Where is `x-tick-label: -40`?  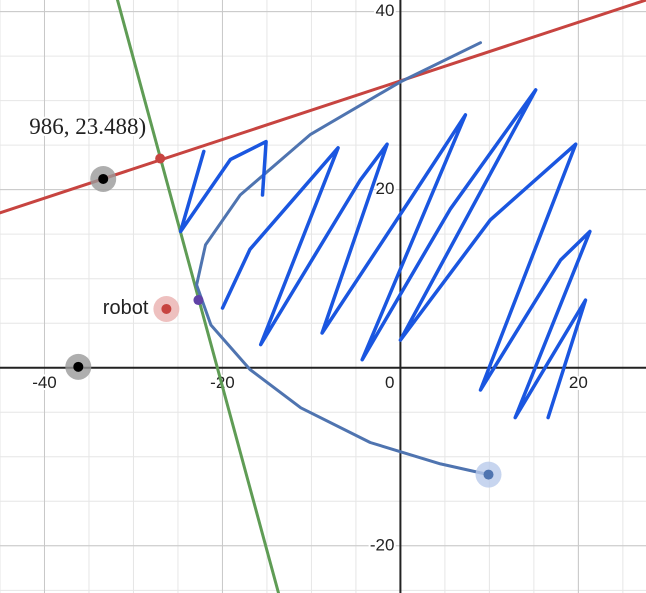 x-tick-label: -40 is located at coordinates (44, 382).